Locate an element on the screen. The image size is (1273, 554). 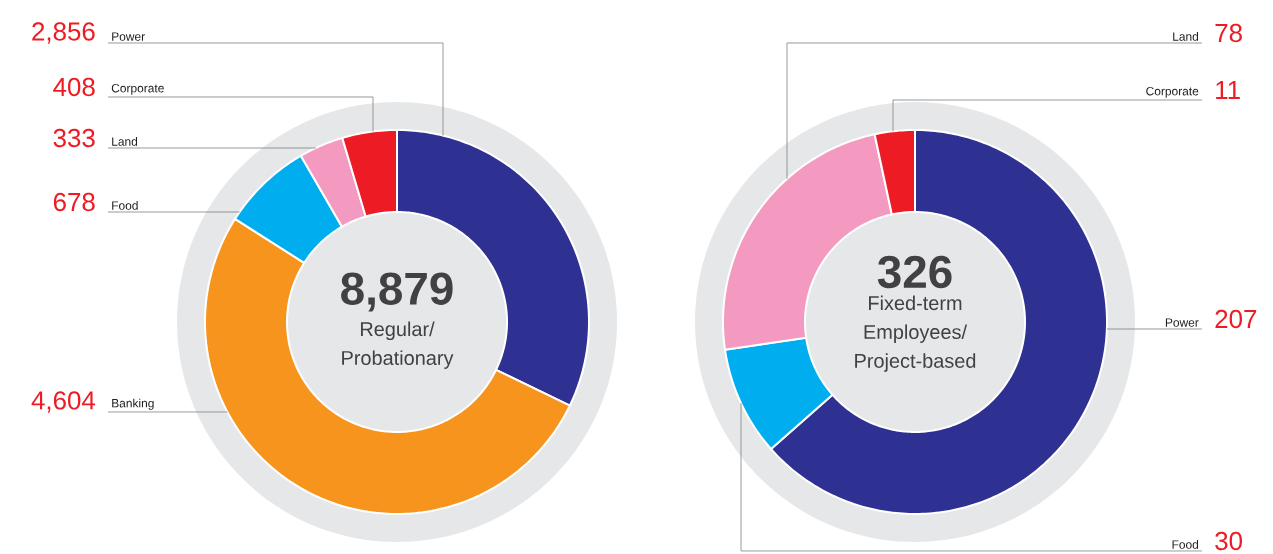
data-label: 11 is located at coordinates (1228, 90).